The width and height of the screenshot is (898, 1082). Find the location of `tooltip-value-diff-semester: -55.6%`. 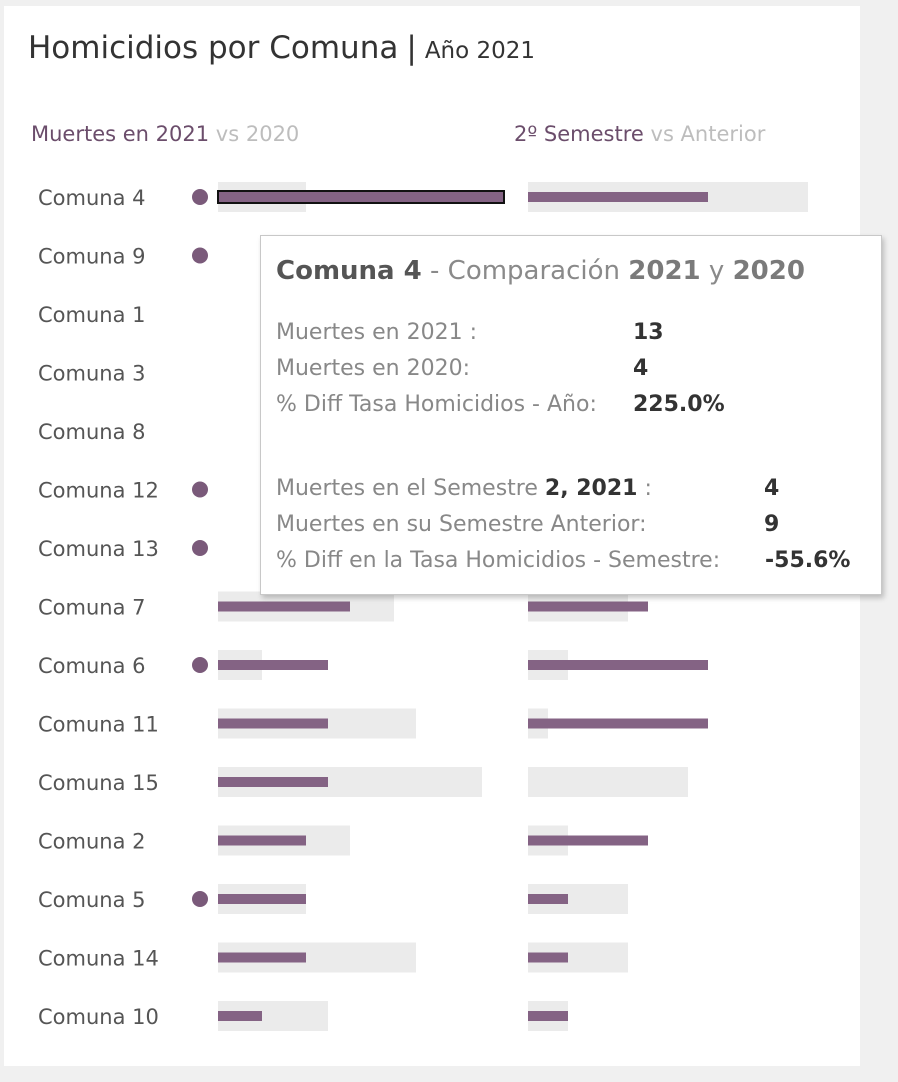

tooltip-value-diff-semester: -55.6% is located at coordinates (808, 560).